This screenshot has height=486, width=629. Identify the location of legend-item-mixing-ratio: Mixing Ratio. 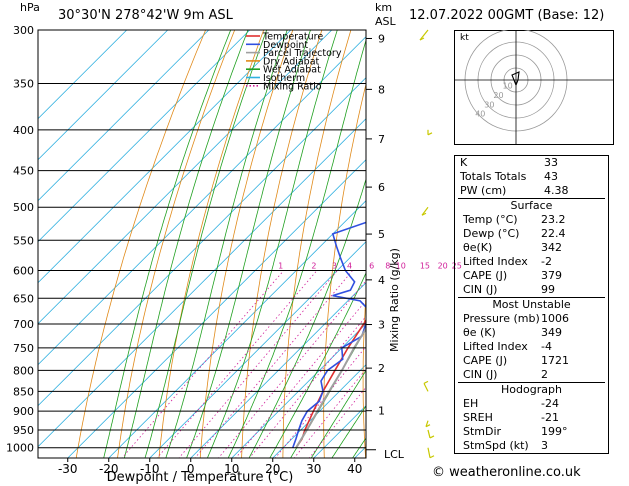
(292, 86).